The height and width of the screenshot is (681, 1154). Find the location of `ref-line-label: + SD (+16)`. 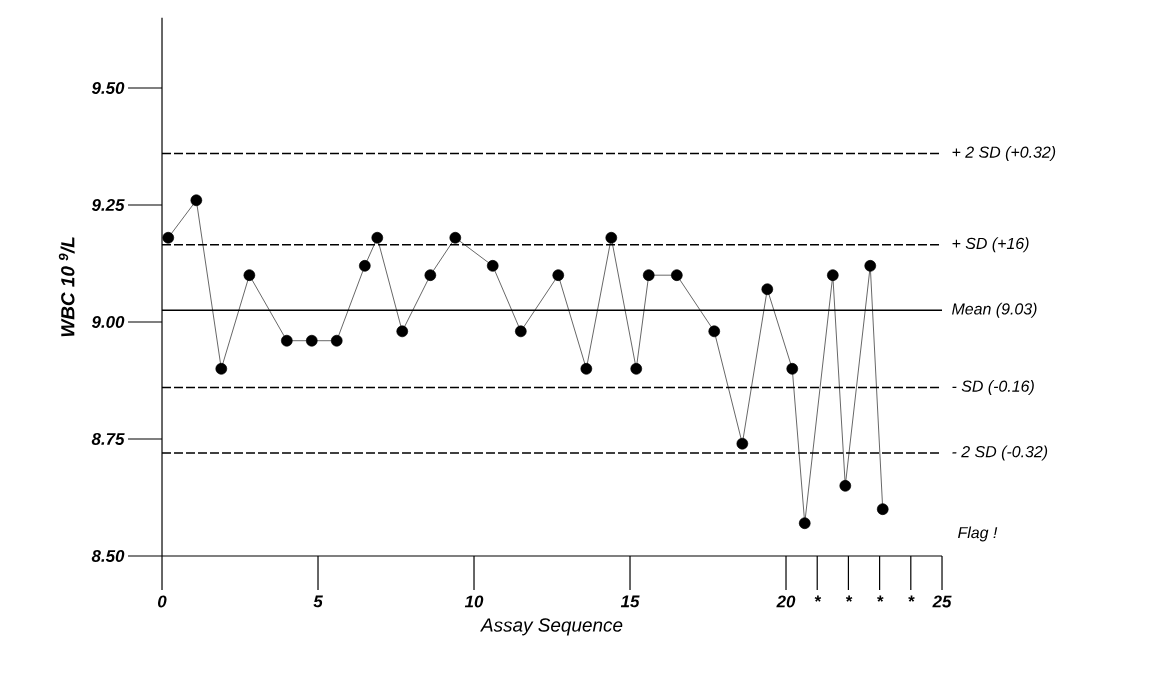

ref-line-label: + SD (+16) is located at coordinates (990, 245).